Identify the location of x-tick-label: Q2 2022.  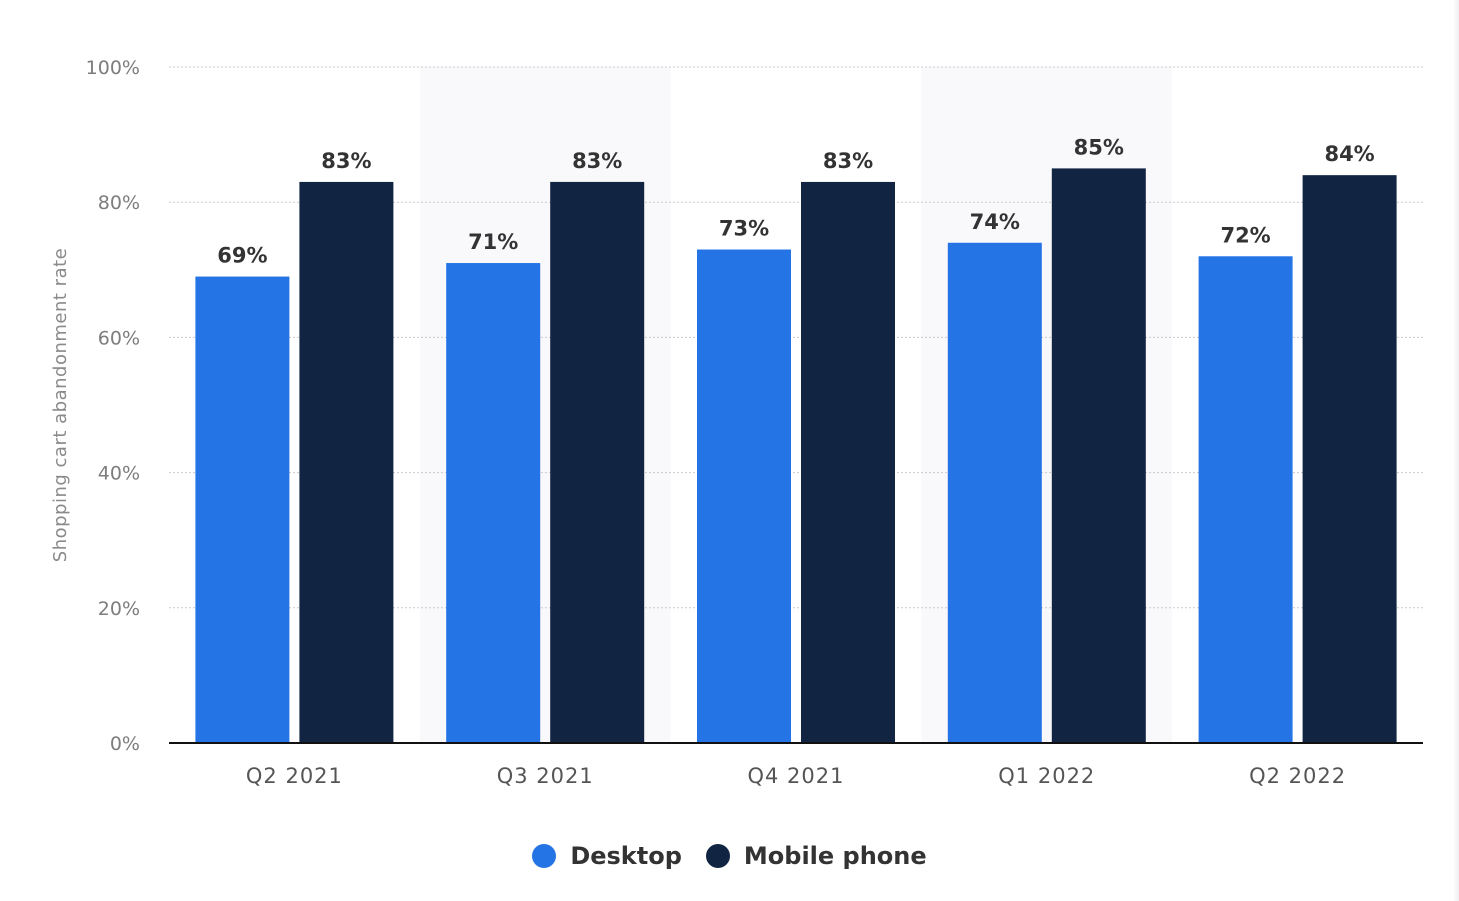
(1297, 776).